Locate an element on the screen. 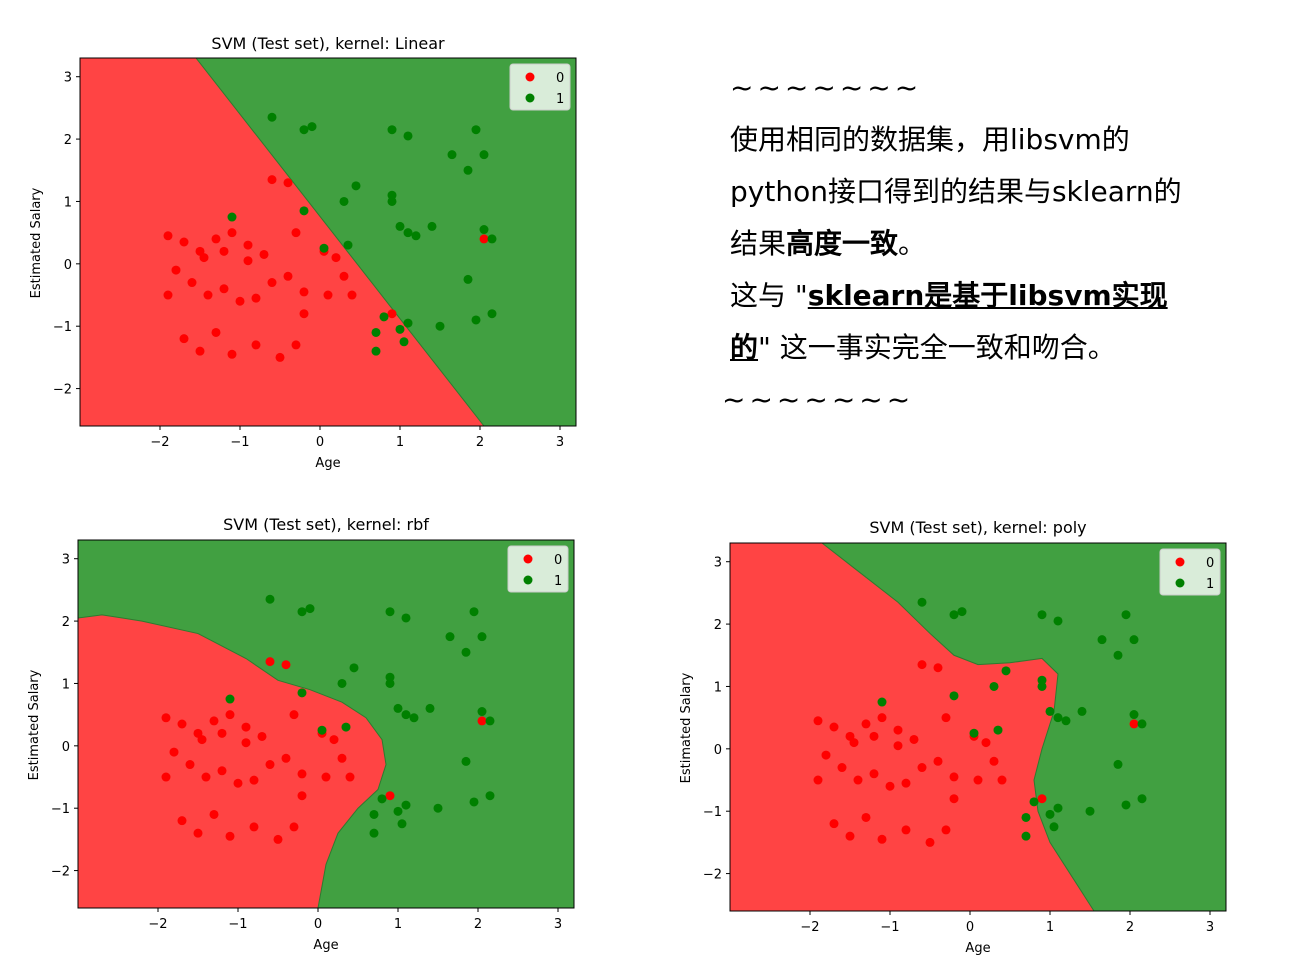  y-axis-label: Estimated Salary is located at coordinates (34, 724).